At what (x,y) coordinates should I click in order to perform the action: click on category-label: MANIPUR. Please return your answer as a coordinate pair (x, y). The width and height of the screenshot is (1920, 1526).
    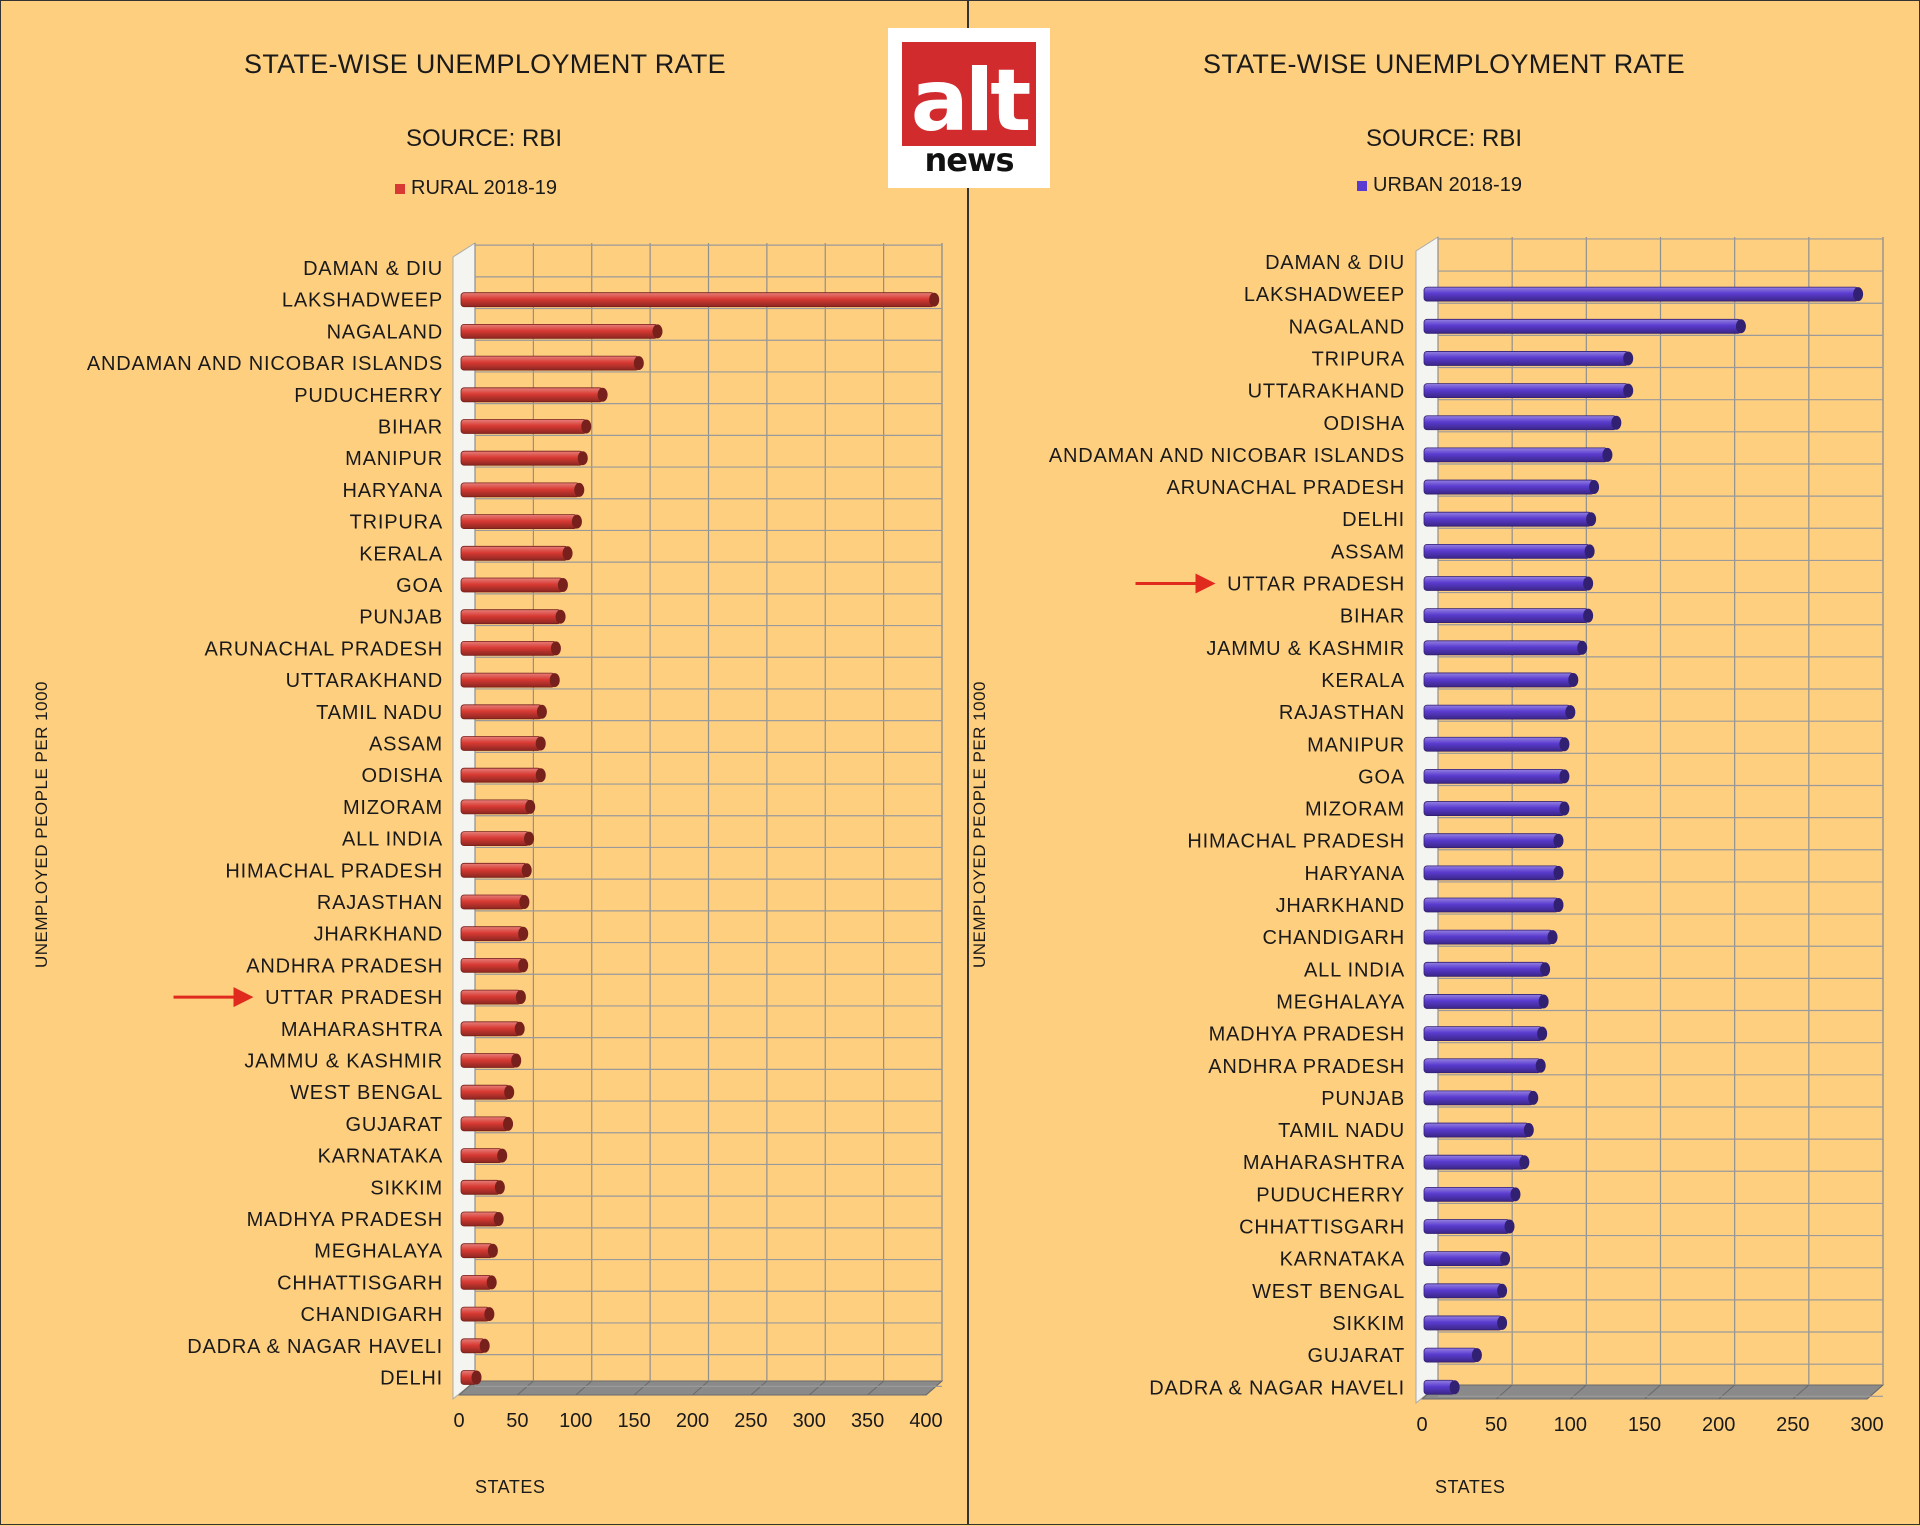
    Looking at the image, I should click on (1356, 745).